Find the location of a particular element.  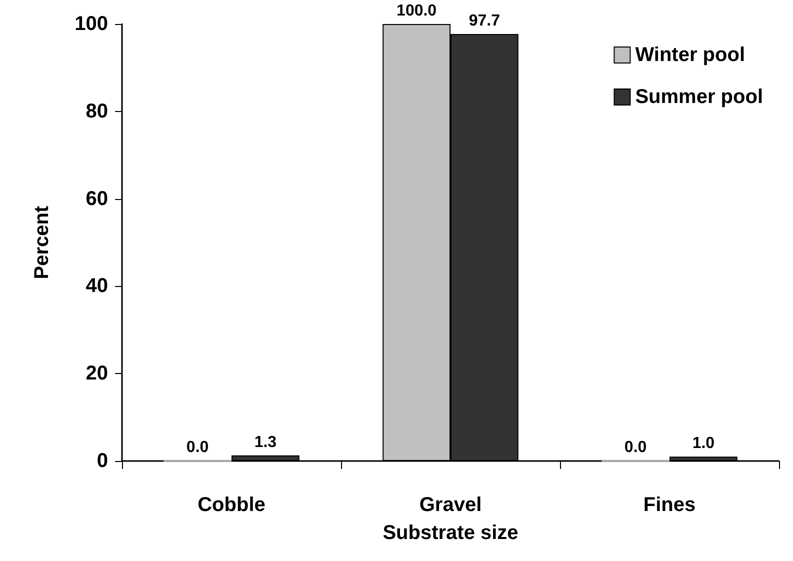

y-tick-label: 0 is located at coordinates (102, 461).